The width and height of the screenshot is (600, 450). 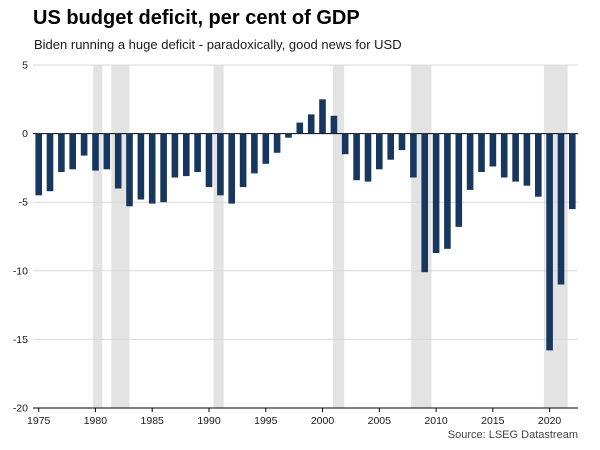 I want to click on x-tick-label: 2000, so click(x=323, y=421).